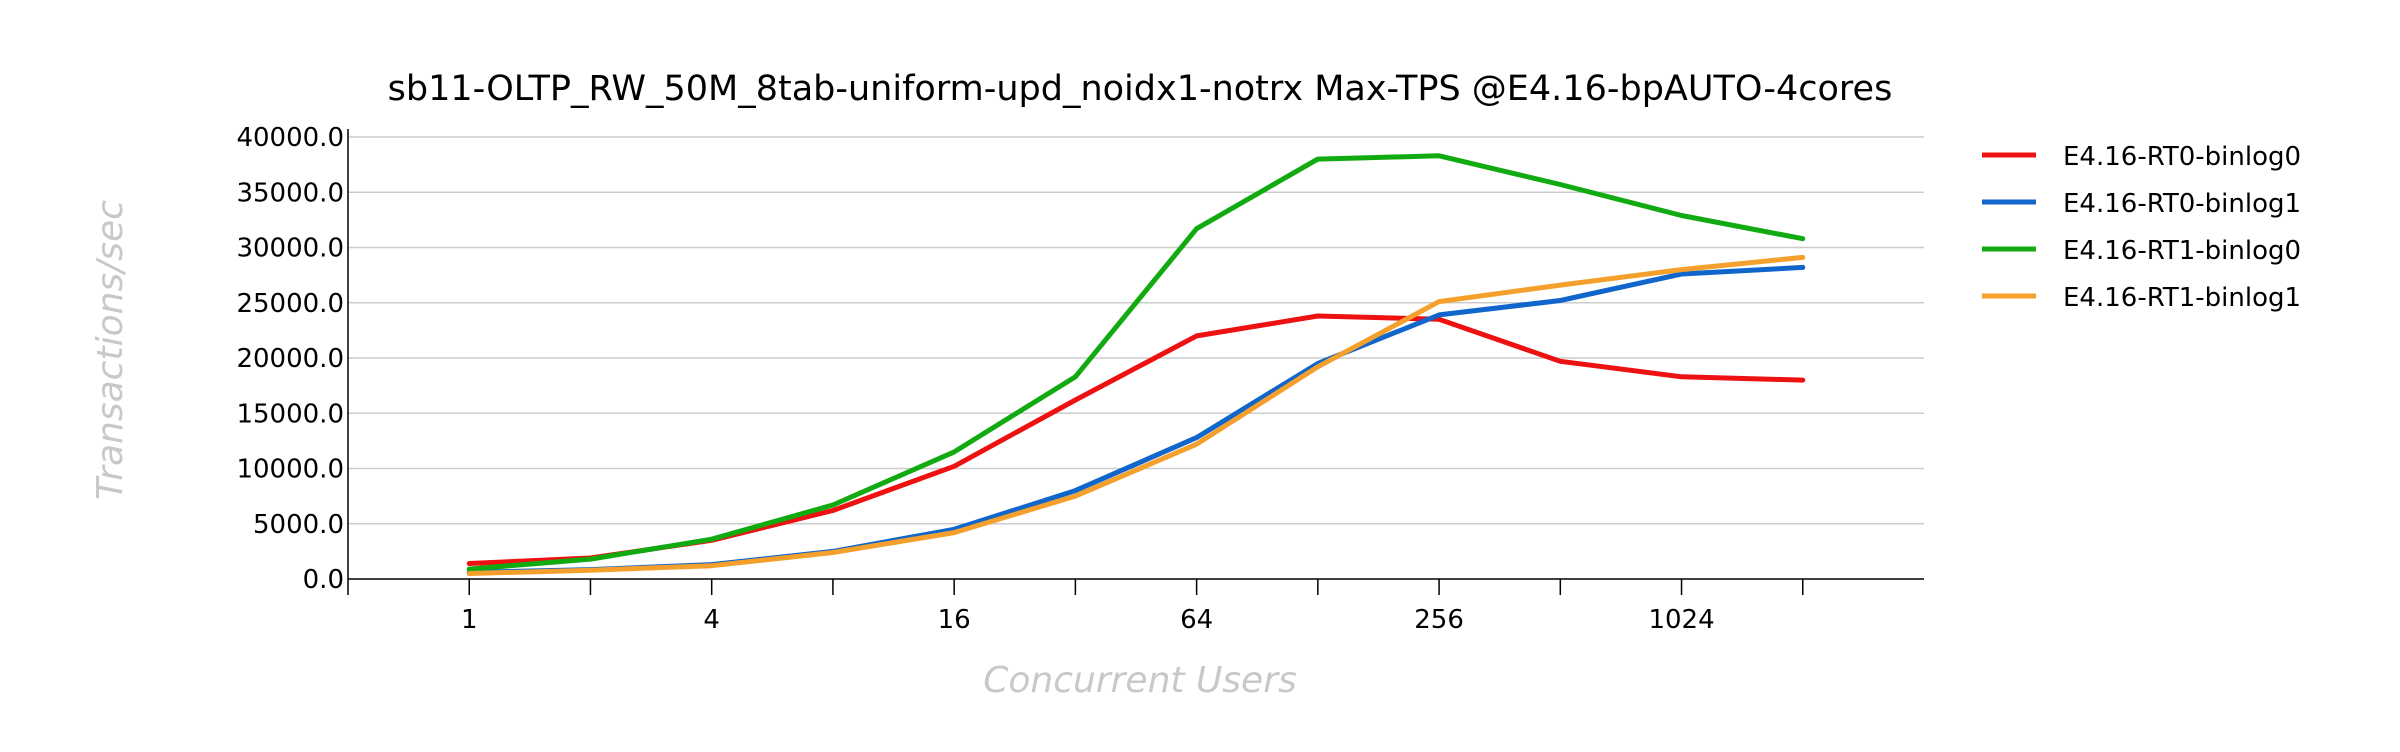 The height and width of the screenshot is (752, 2400). Describe the element at coordinates (954, 620) in the screenshot. I see `x-tick-label: 16` at that location.